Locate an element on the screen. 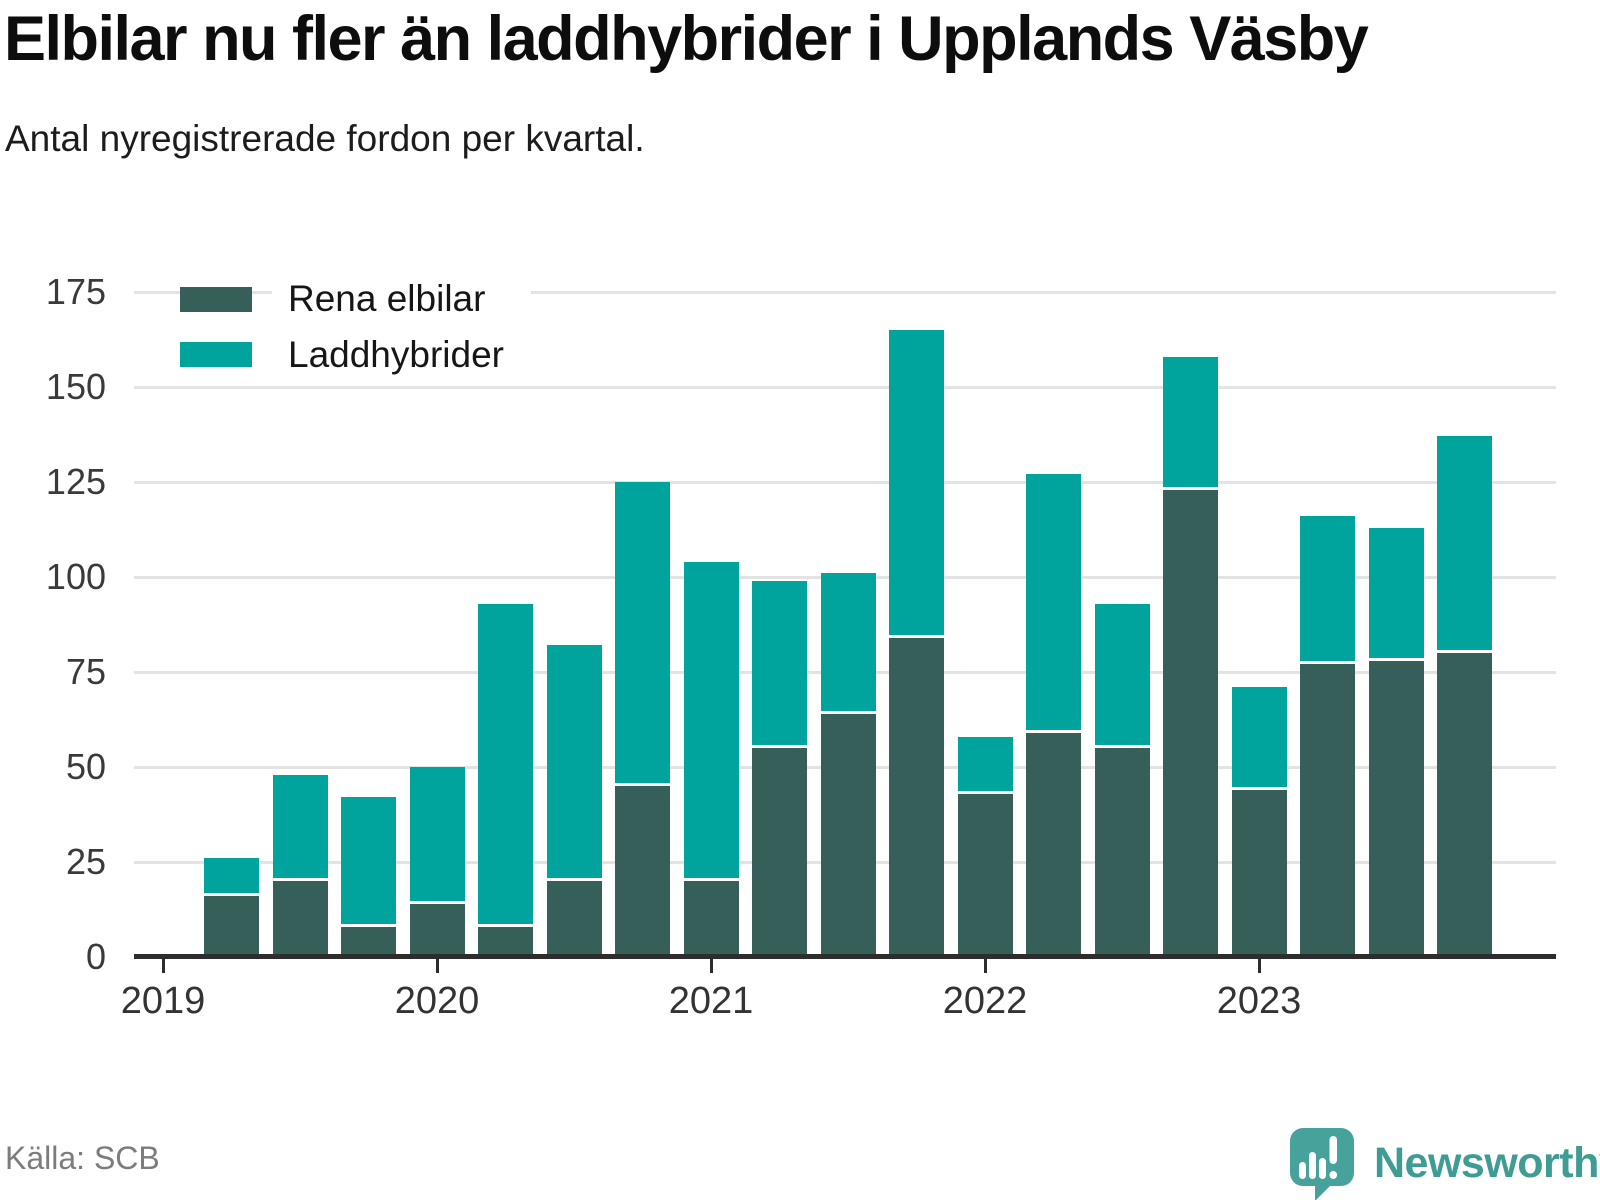 This screenshot has height=1200, width=1600. x-tick-2020 is located at coordinates (437, 966).